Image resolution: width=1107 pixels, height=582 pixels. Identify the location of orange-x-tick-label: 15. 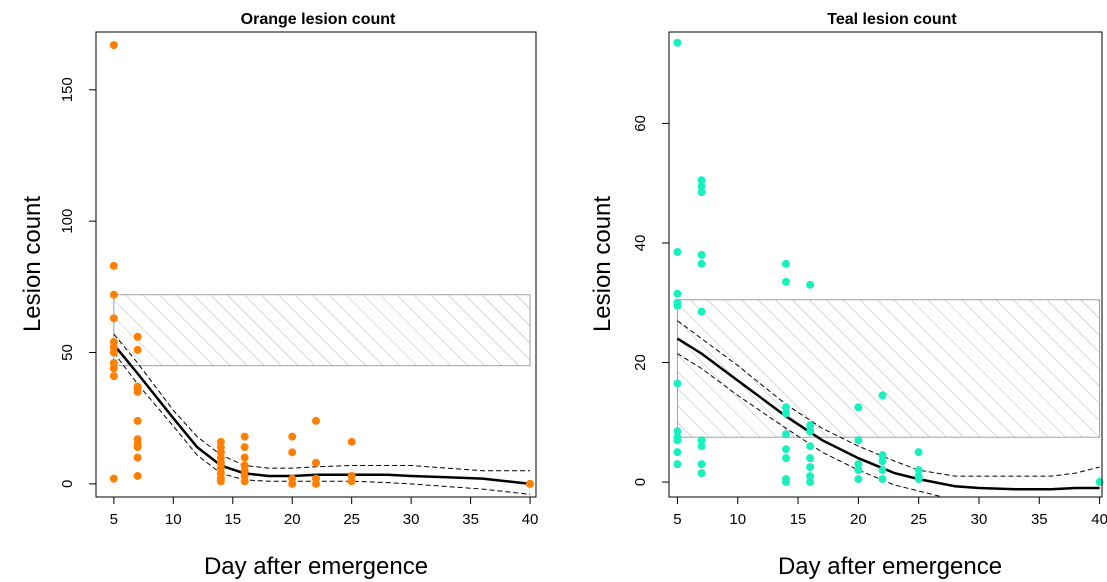
(232, 519).